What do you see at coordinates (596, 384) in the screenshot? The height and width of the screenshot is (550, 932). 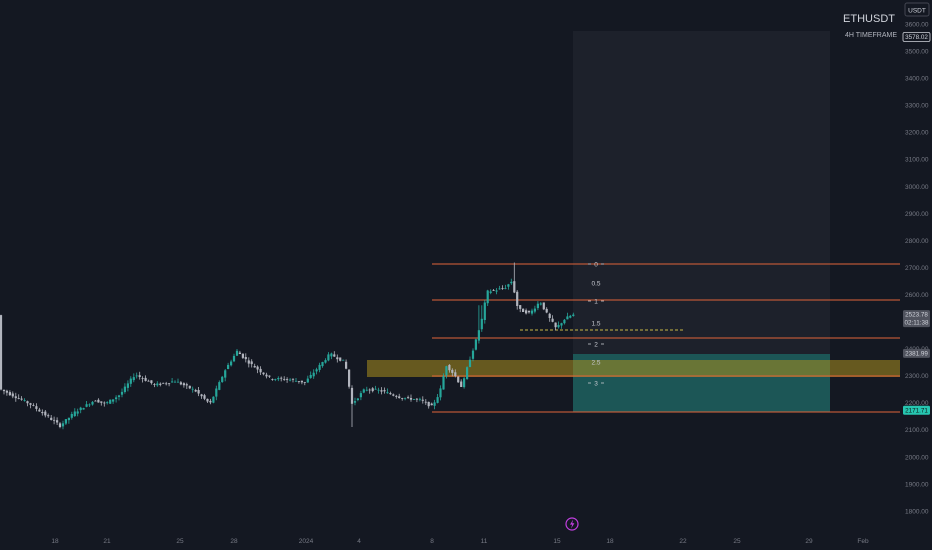 I see `fib-level-label: 3` at bounding box center [596, 384].